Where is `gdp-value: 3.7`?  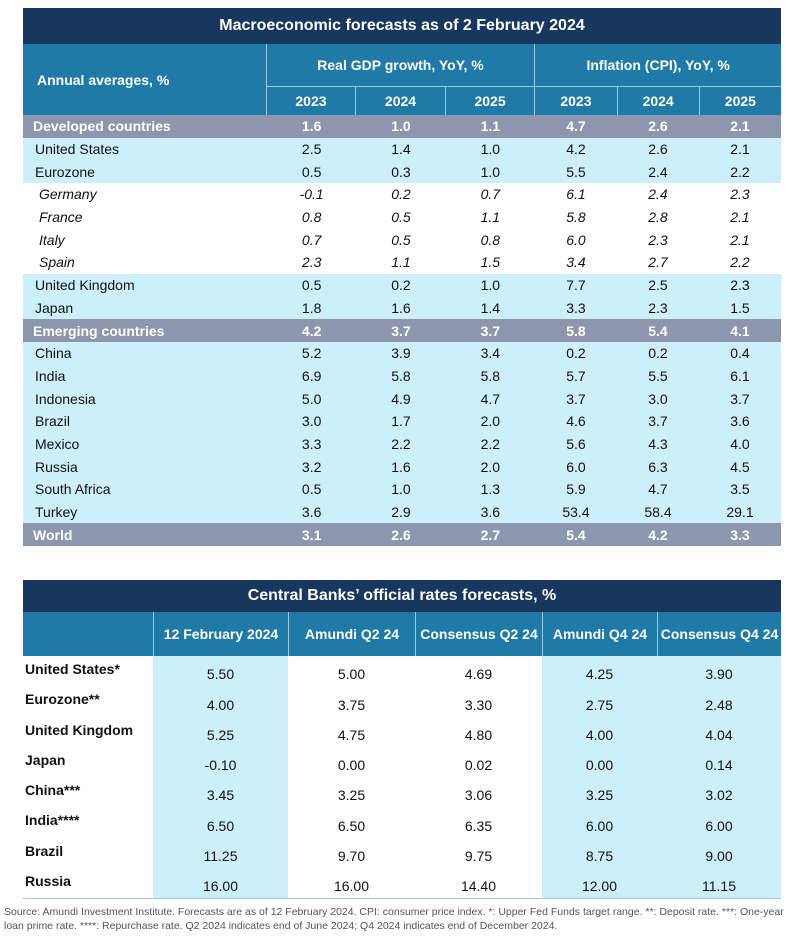 gdp-value: 3.7 is located at coordinates (490, 330).